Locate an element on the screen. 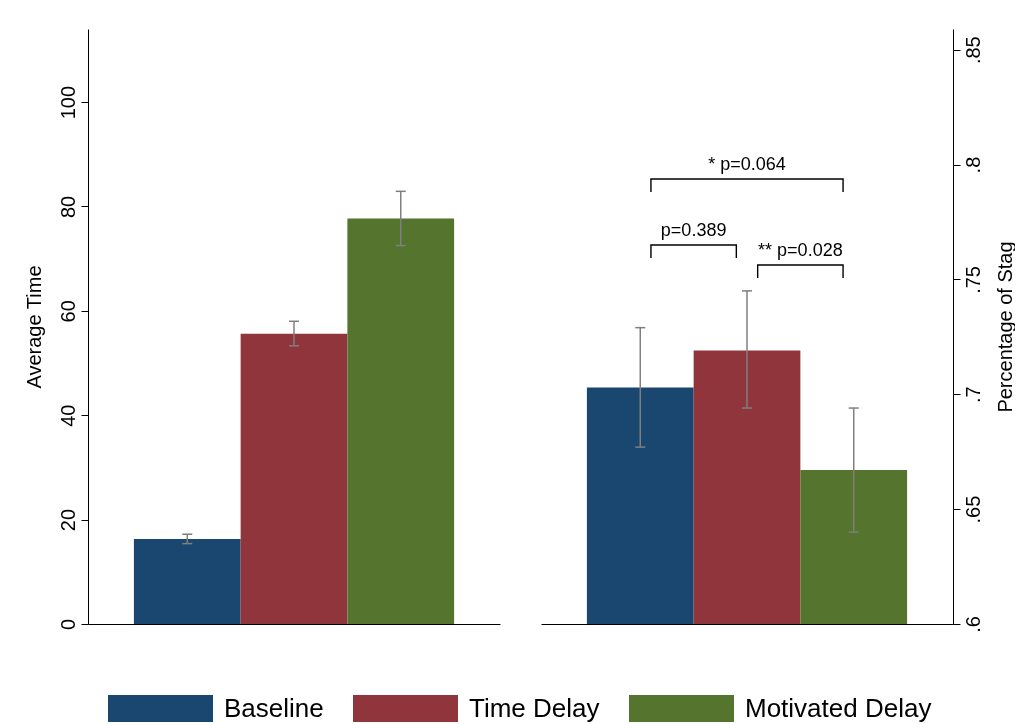 The width and height of the screenshot is (1017, 724). annotation: p=0.389 is located at coordinates (693, 230).